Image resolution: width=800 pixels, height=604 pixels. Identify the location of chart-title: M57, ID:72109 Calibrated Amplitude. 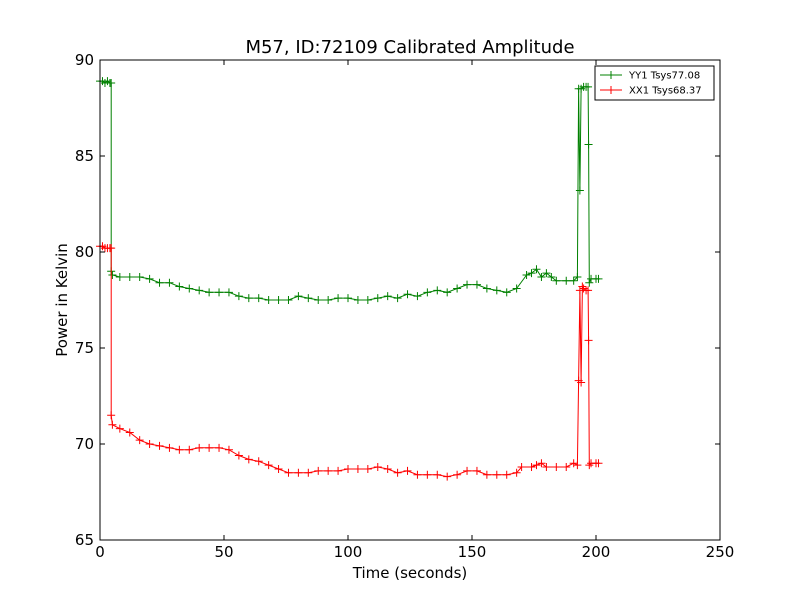
(409, 47).